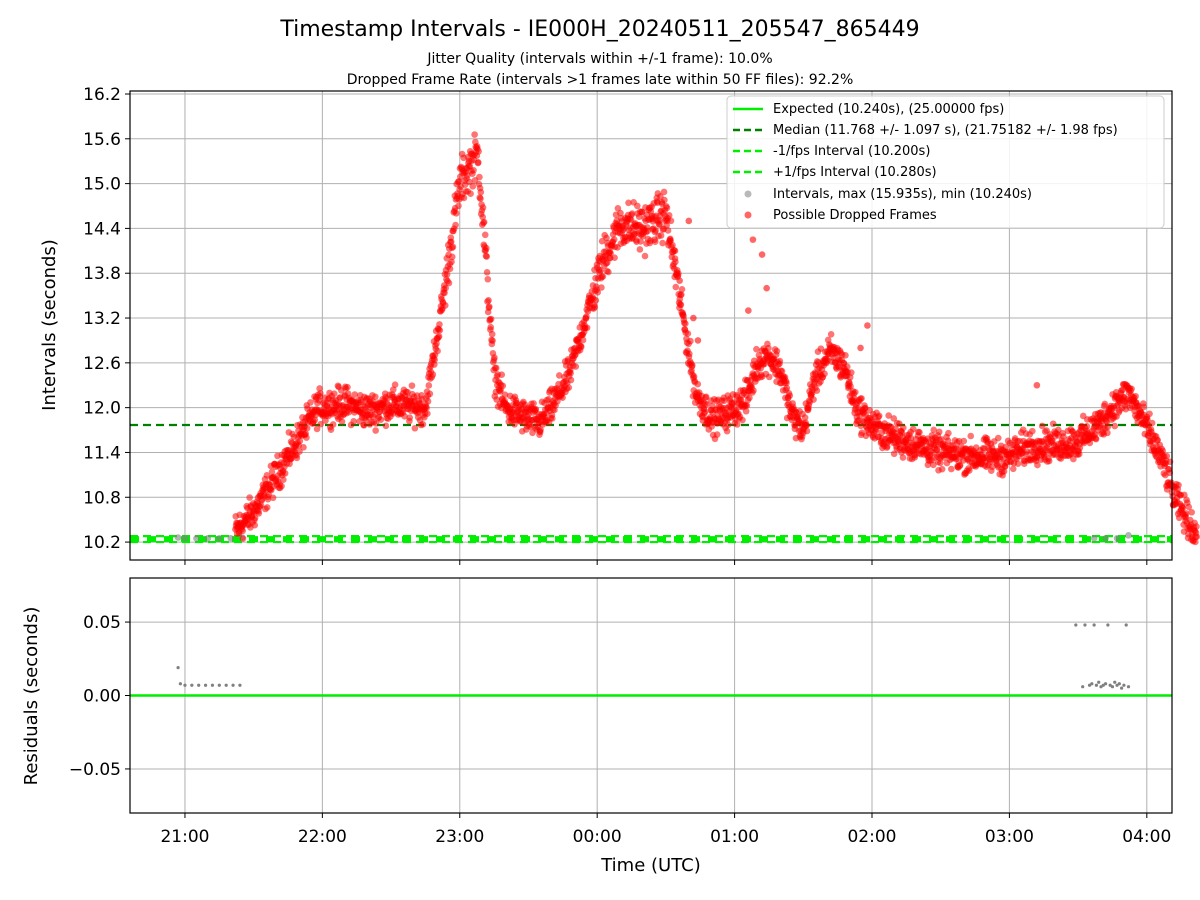 The image size is (1200, 900). Describe the element at coordinates (851, 151) in the screenshot. I see `legend-label-minus-fps: -1/fps Interval (10.200s)` at that location.